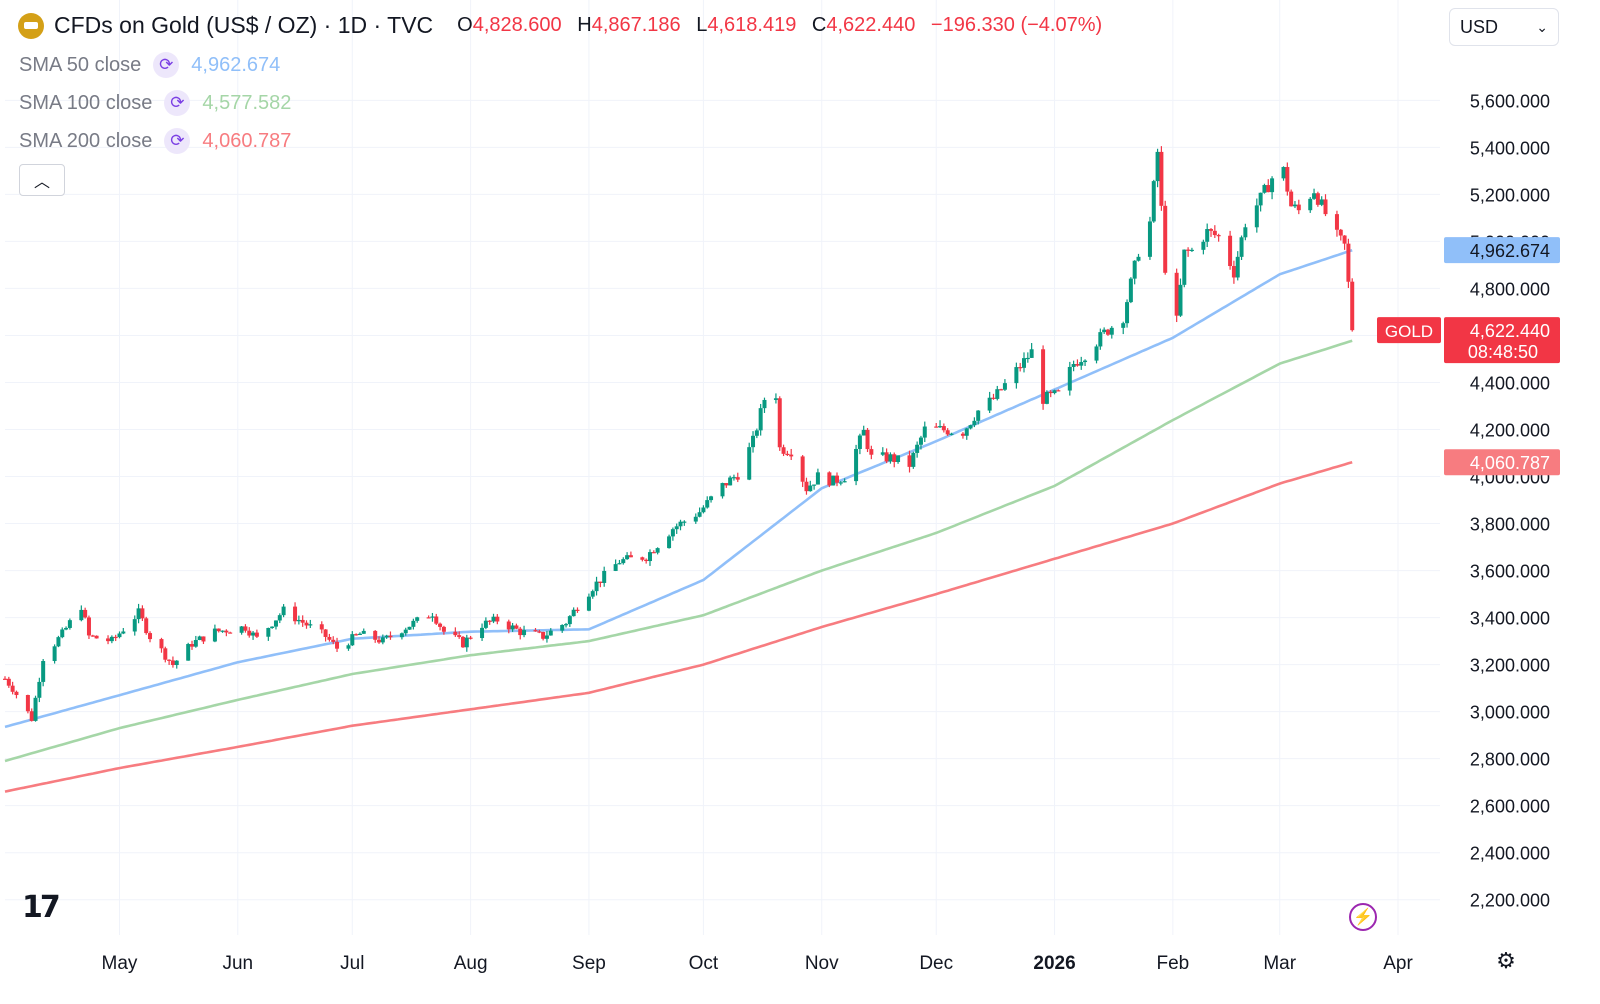  I want to click on currency-select: USD ⌄, so click(1504, 27).